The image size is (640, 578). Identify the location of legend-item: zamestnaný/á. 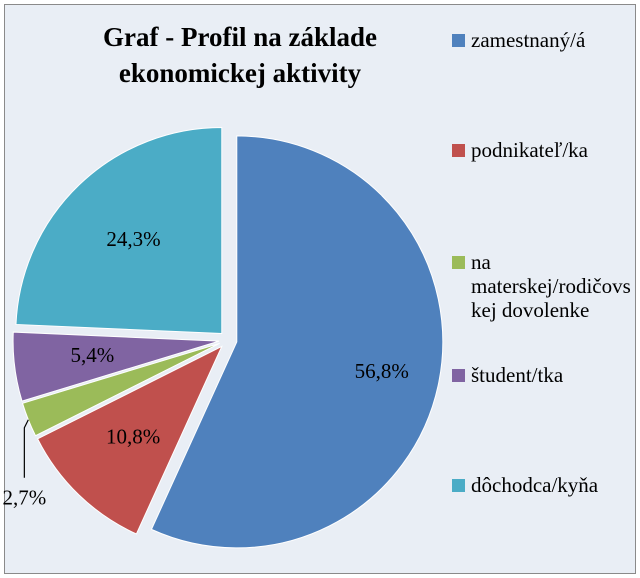
(546, 40).